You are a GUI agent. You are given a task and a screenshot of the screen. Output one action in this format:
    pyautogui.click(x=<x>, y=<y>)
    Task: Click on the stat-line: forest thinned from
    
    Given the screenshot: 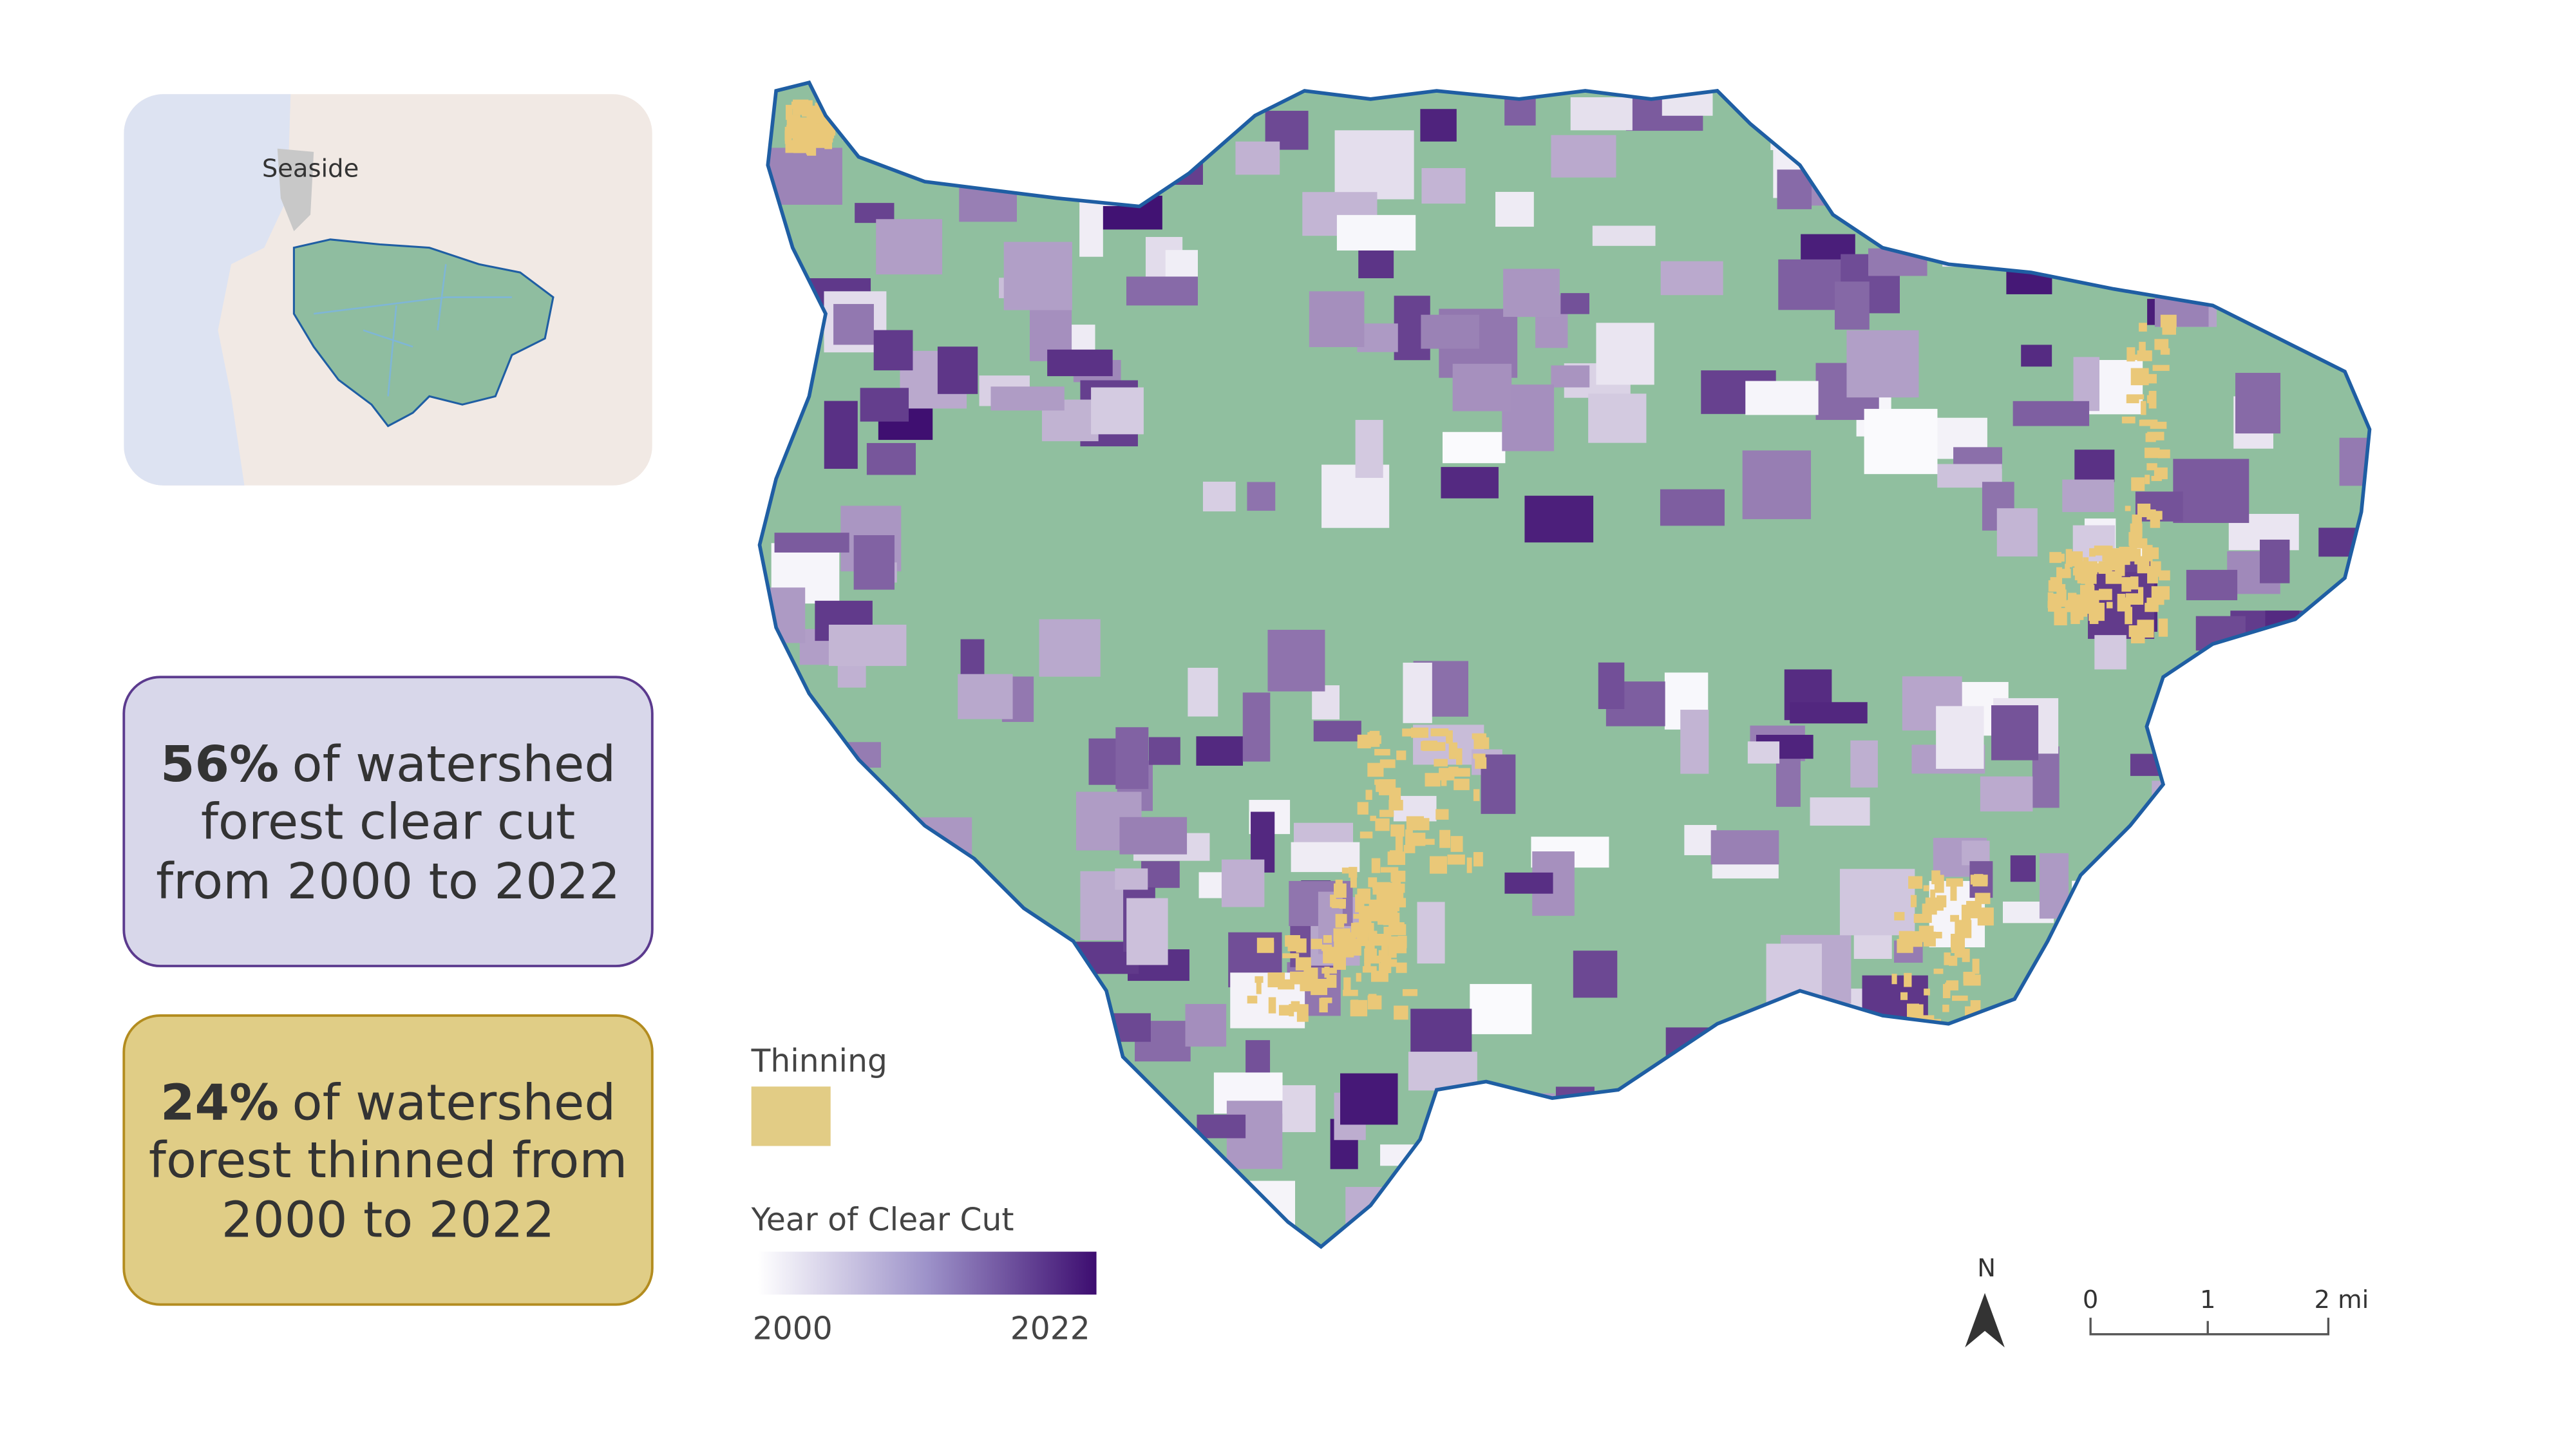 What is the action you would take?
    pyautogui.click(x=388, y=1160)
    